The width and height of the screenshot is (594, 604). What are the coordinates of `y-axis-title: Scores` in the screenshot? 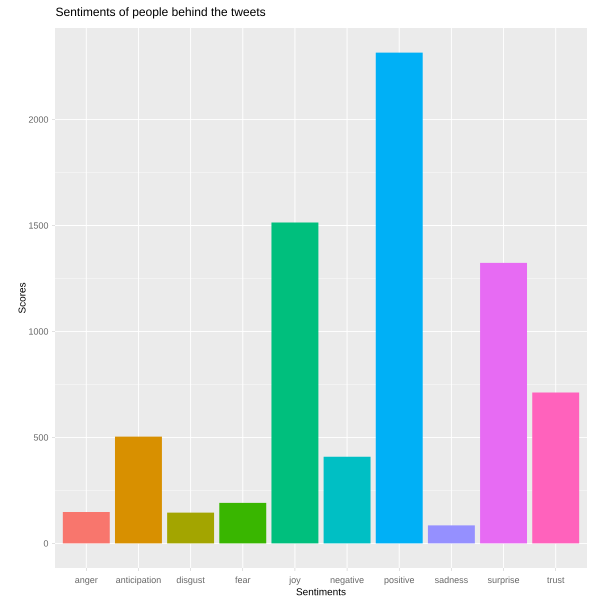 It's located at (22, 298).